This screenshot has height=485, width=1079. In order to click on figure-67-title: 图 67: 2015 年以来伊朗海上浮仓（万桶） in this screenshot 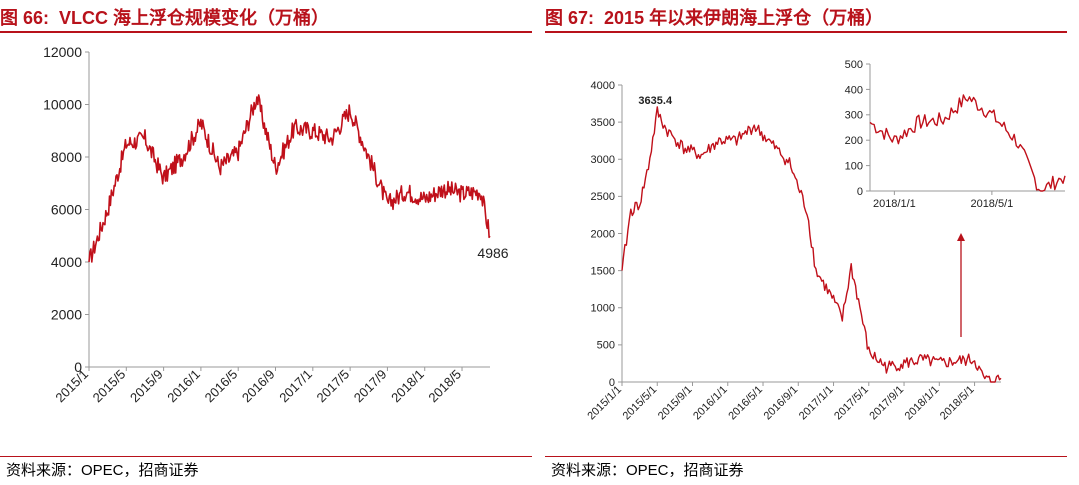, I will do `click(719, 18)`.